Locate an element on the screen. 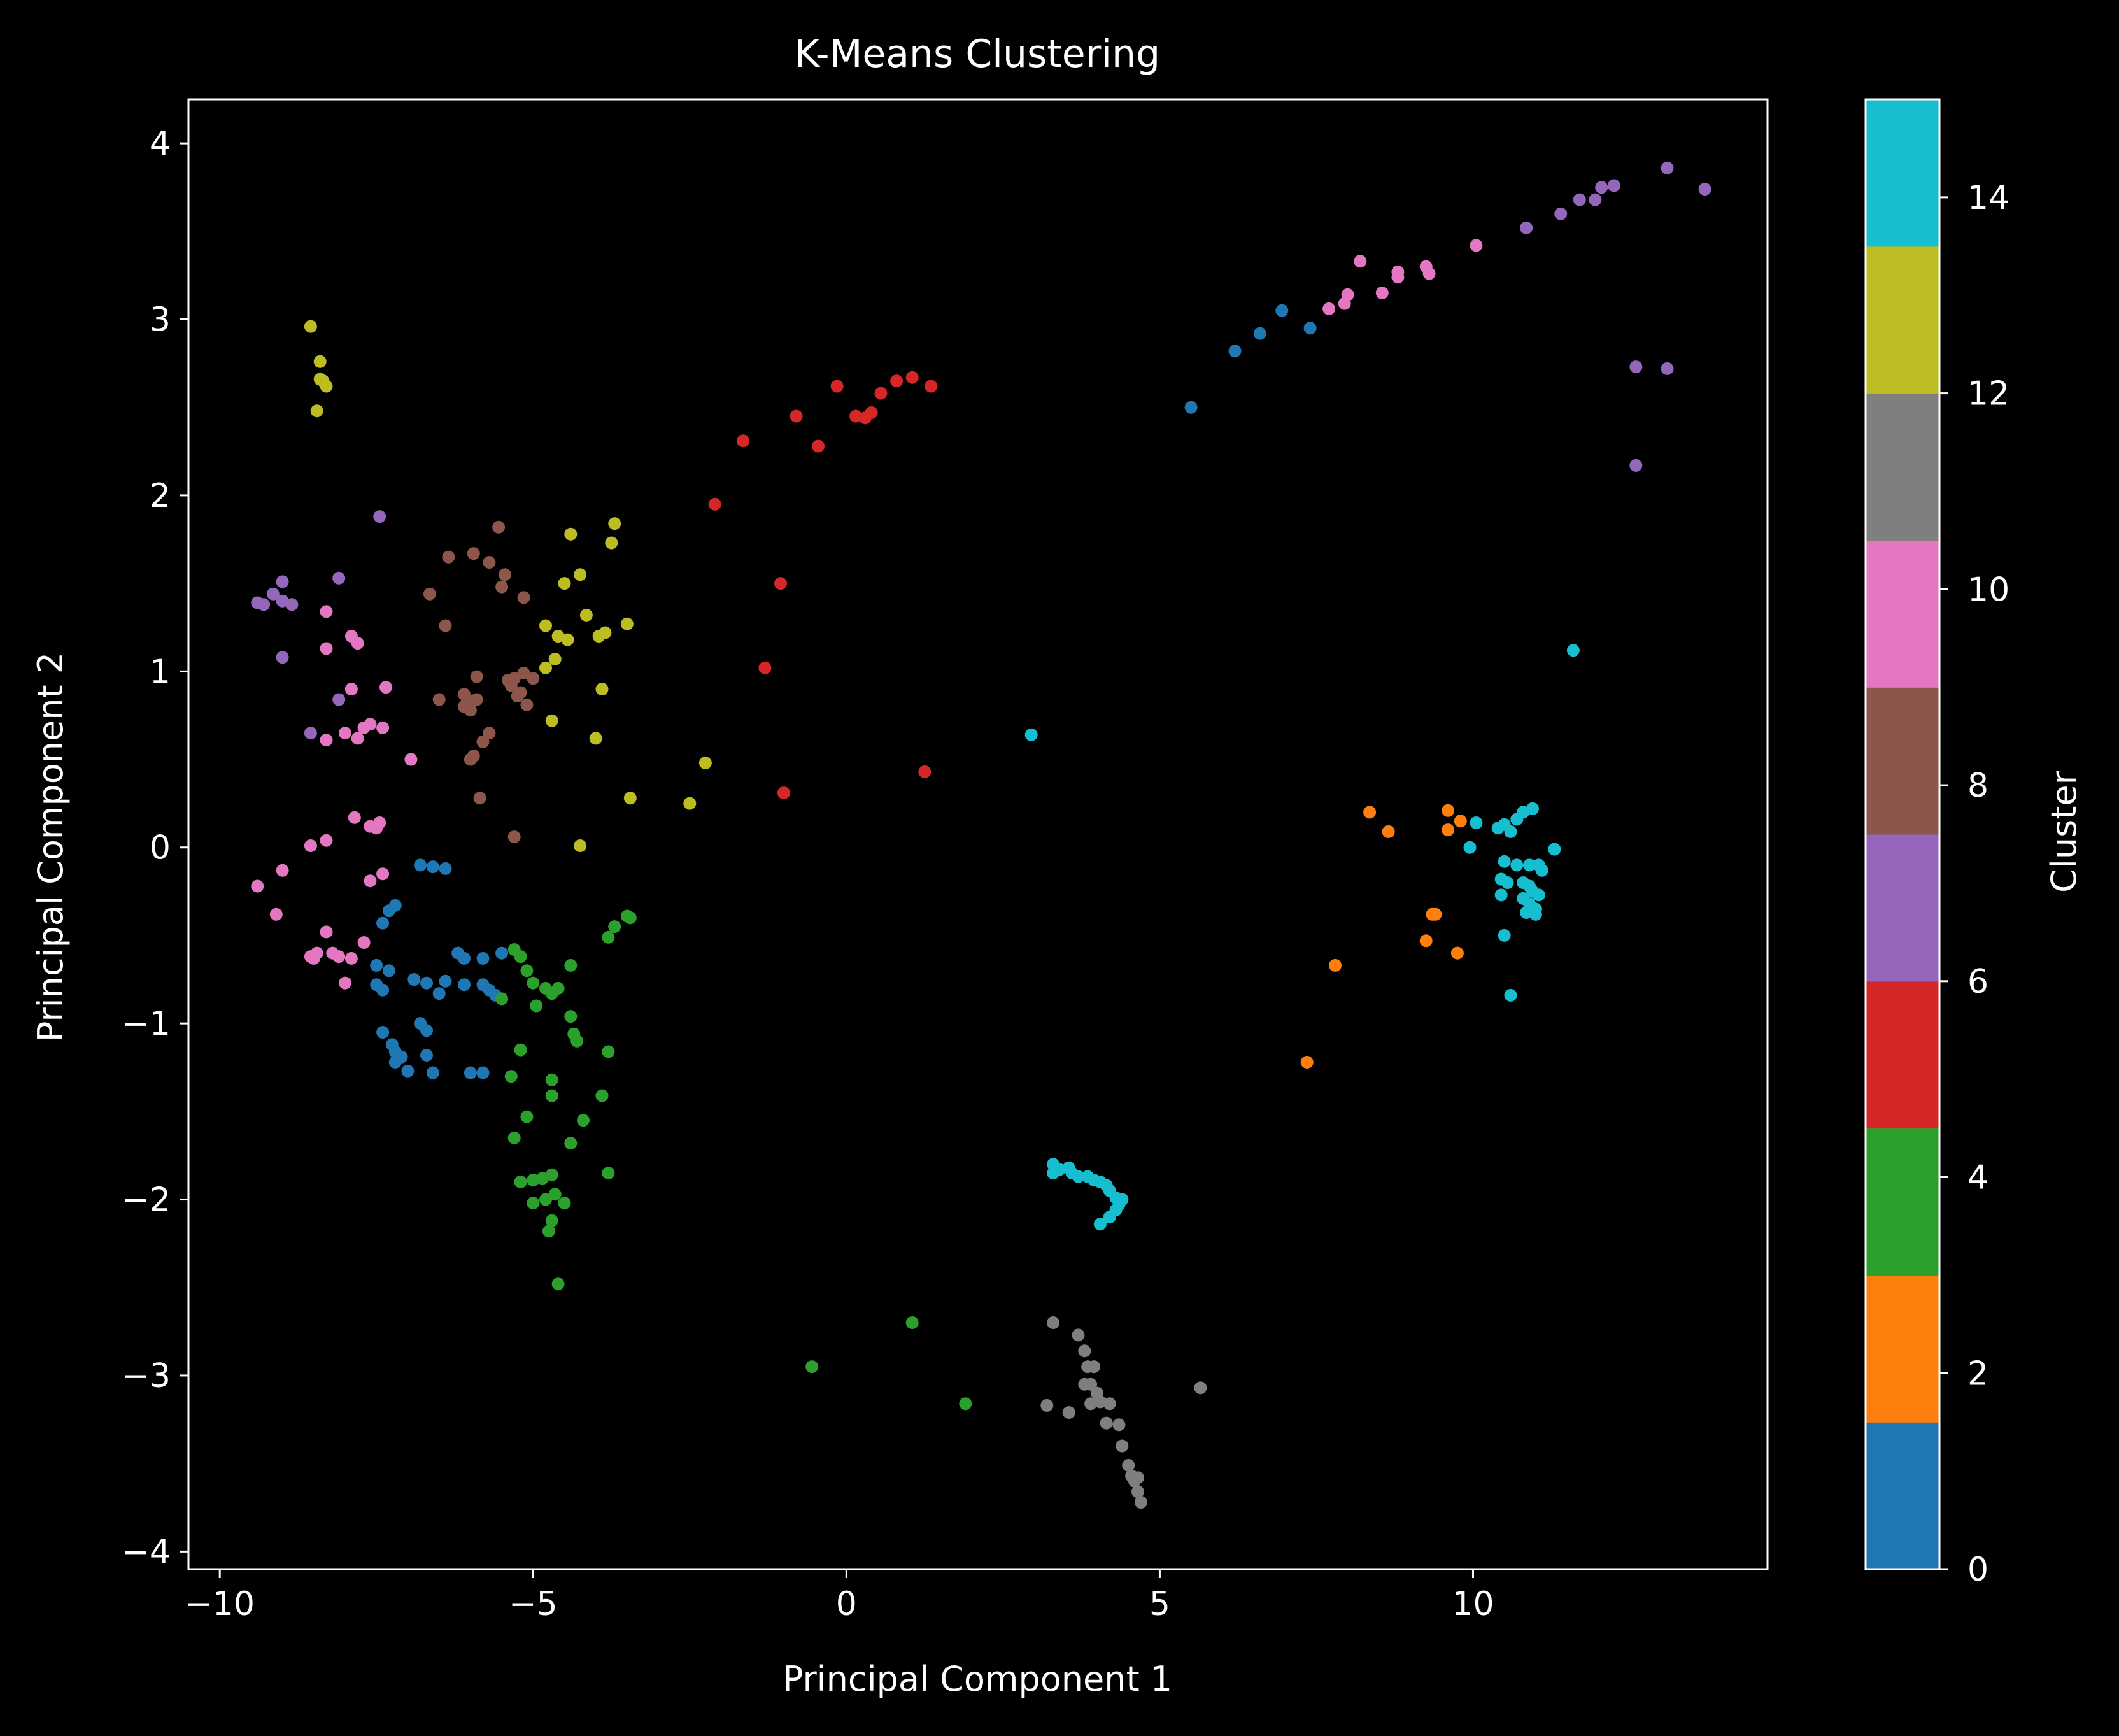  x-tick-label: 0 is located at coordinates (846, 1604).